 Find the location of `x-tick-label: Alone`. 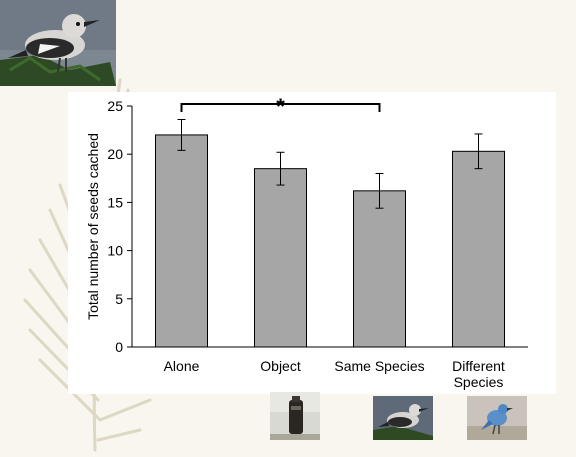

x-tick-label: Alone is located at coordinates (182, 366).